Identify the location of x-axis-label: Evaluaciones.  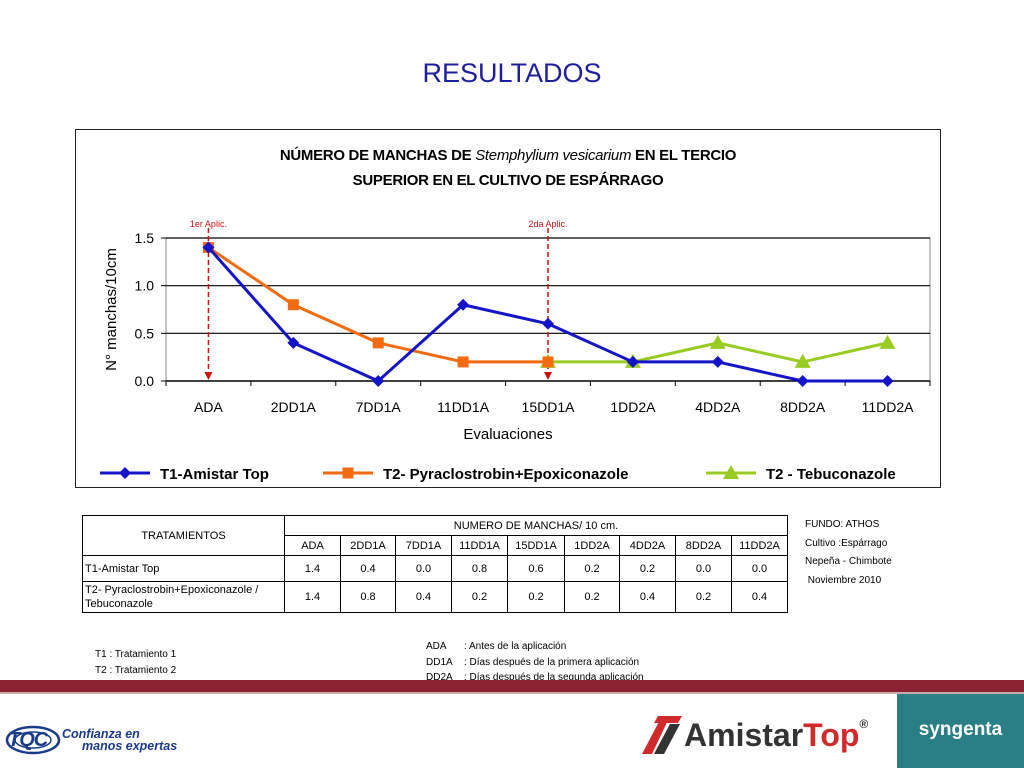
(507, 434).